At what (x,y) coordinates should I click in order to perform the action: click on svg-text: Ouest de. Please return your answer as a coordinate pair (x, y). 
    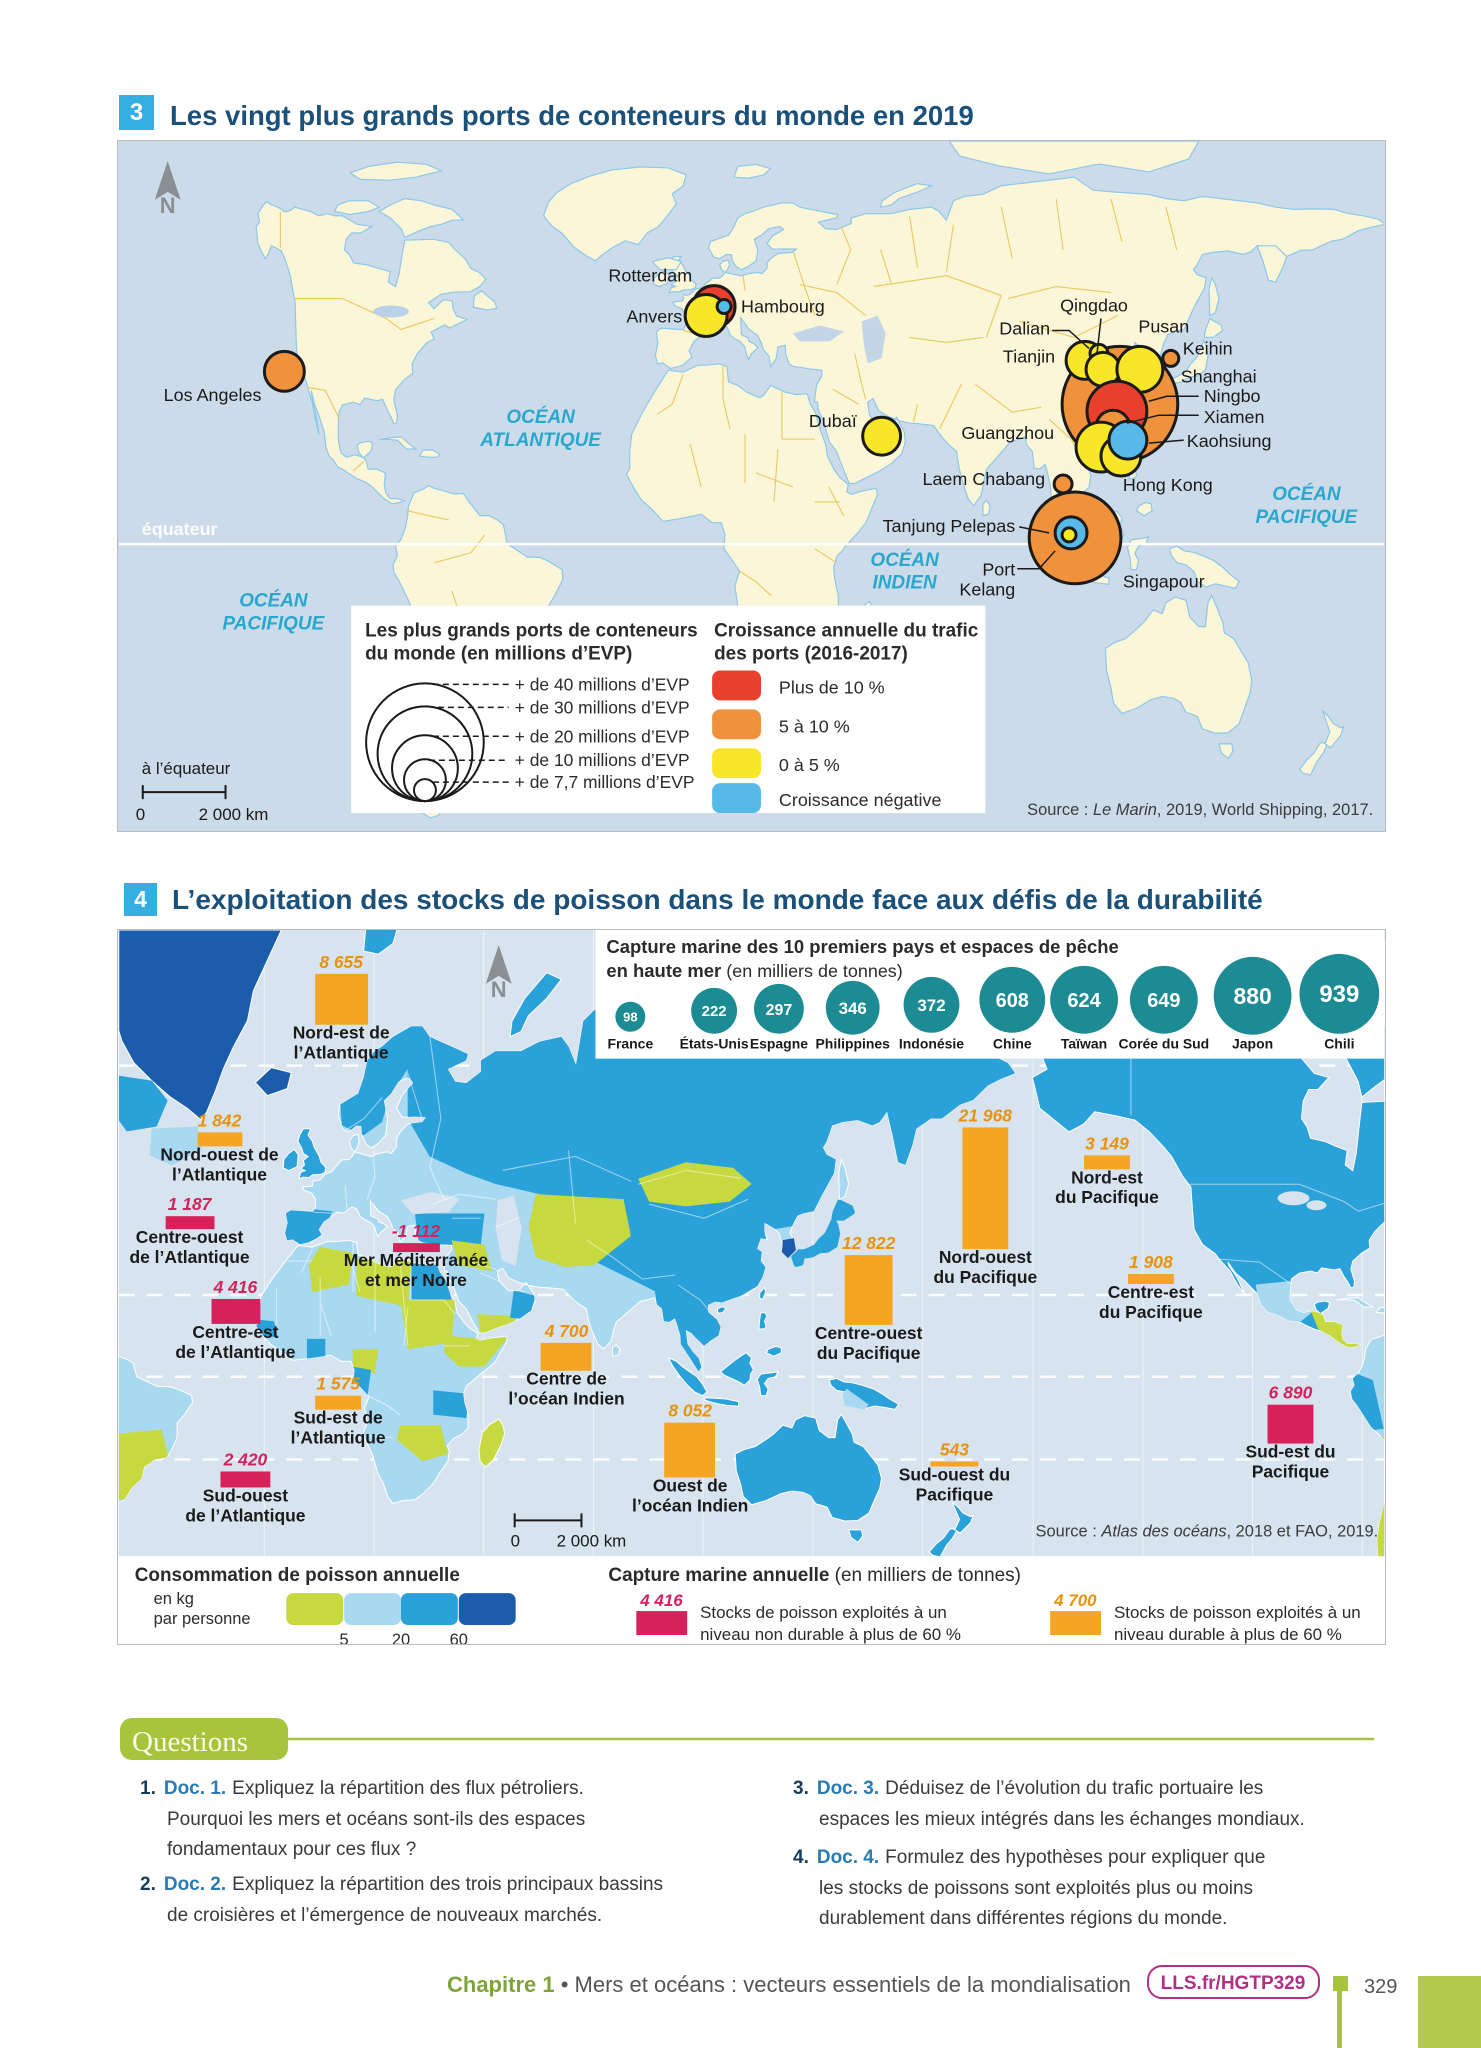
    Looking at the image, I should click on (690, 1485).